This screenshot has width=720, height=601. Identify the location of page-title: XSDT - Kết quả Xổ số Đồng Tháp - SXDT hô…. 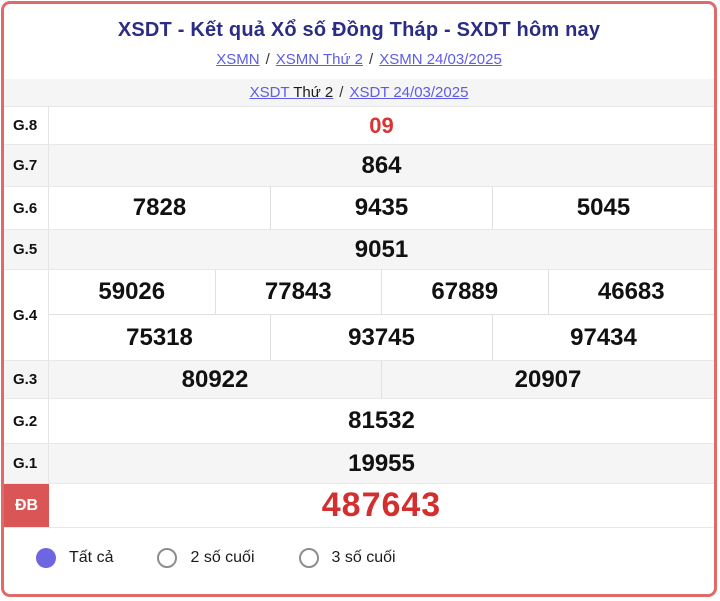
(359, 30).